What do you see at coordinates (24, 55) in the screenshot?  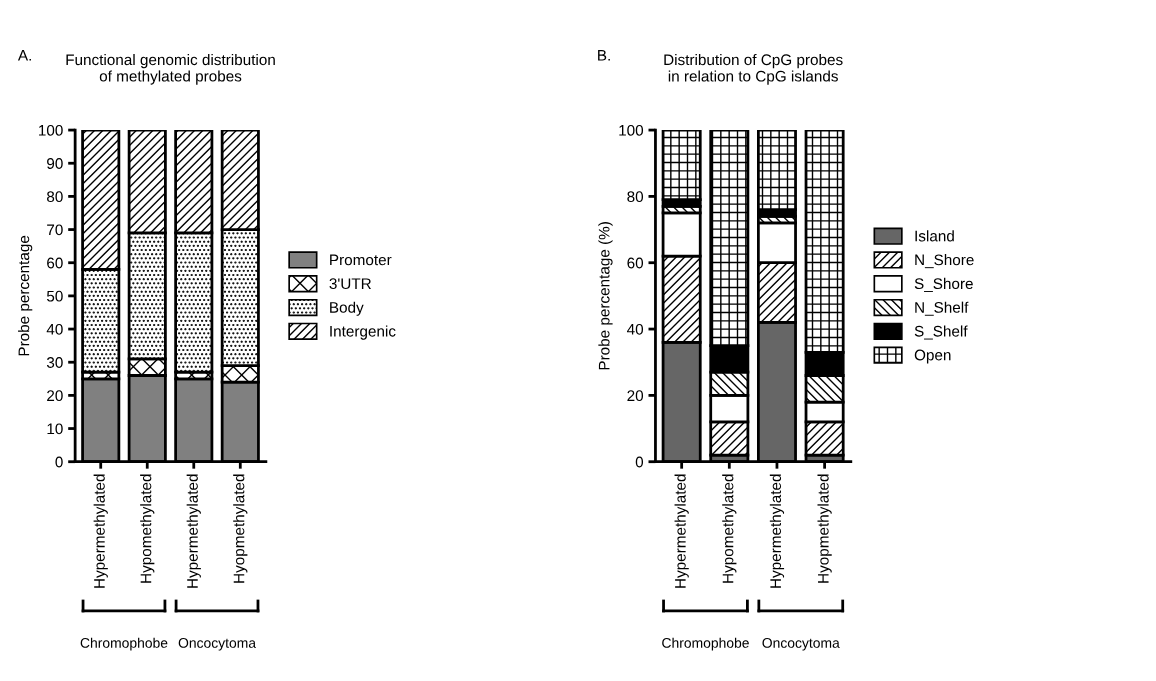 I see `text: A.` at bounding box center [24, 55].